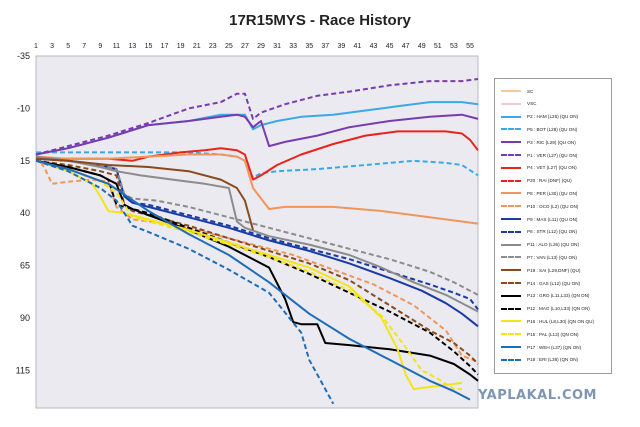 This screenshot has width=640, height=427. Describe the element at coordinates (558, 309) in the screenshot. I see `legend-label: P12 : MAG (L10,L33) (QN ON)` at that location.